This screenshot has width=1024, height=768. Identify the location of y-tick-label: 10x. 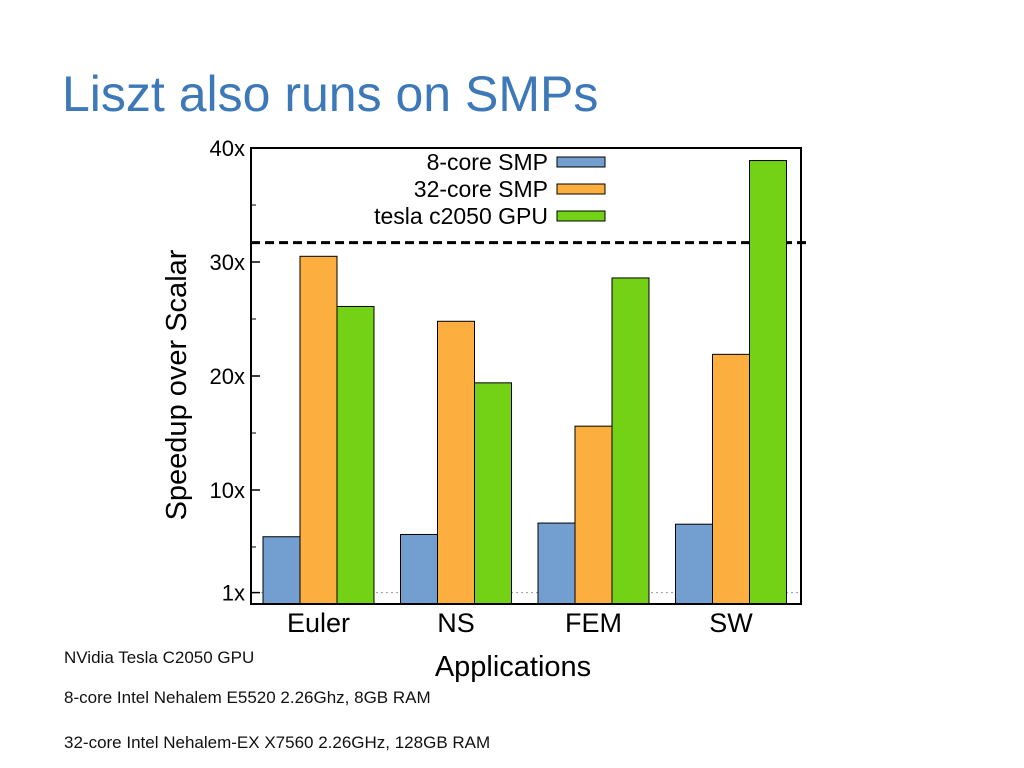
(227, 490).